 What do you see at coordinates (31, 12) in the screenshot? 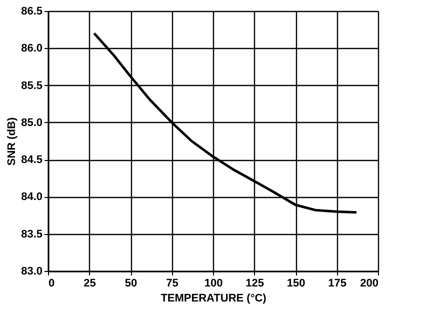
I see `y-tick-label: 86.5` at bounding box center [31, 12].